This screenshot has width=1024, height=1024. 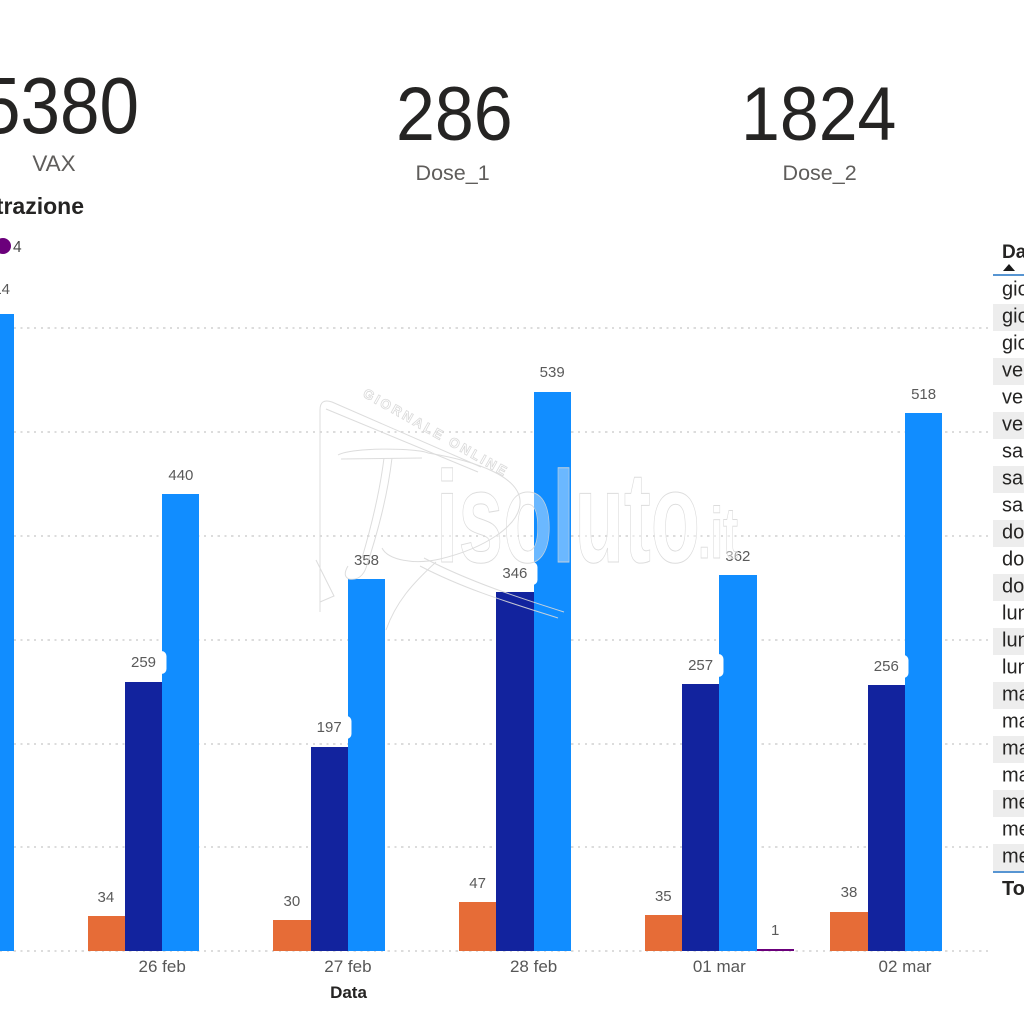 I want to click on svg-text: isoluto, so click(x=568, y=517).